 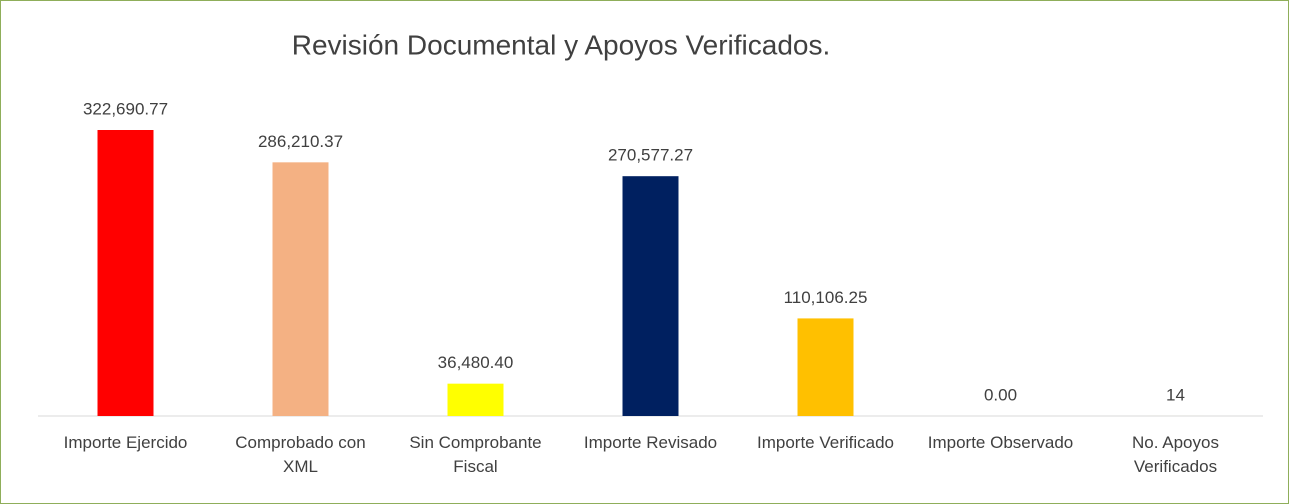 I want to click on data-label: 14, so click(x=1175, y=394).